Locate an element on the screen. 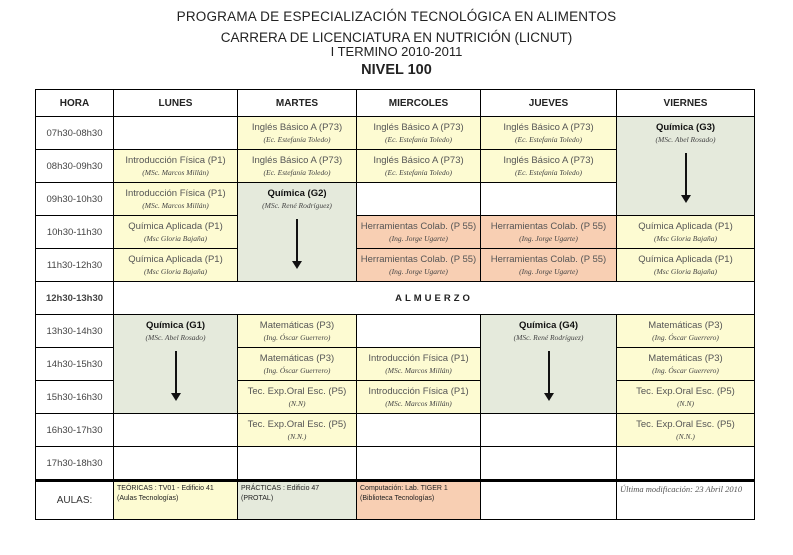 The width and height of the screenshot is (793, 555). time-slot: 14h30-15h30 is located at coordinates (74, 364).